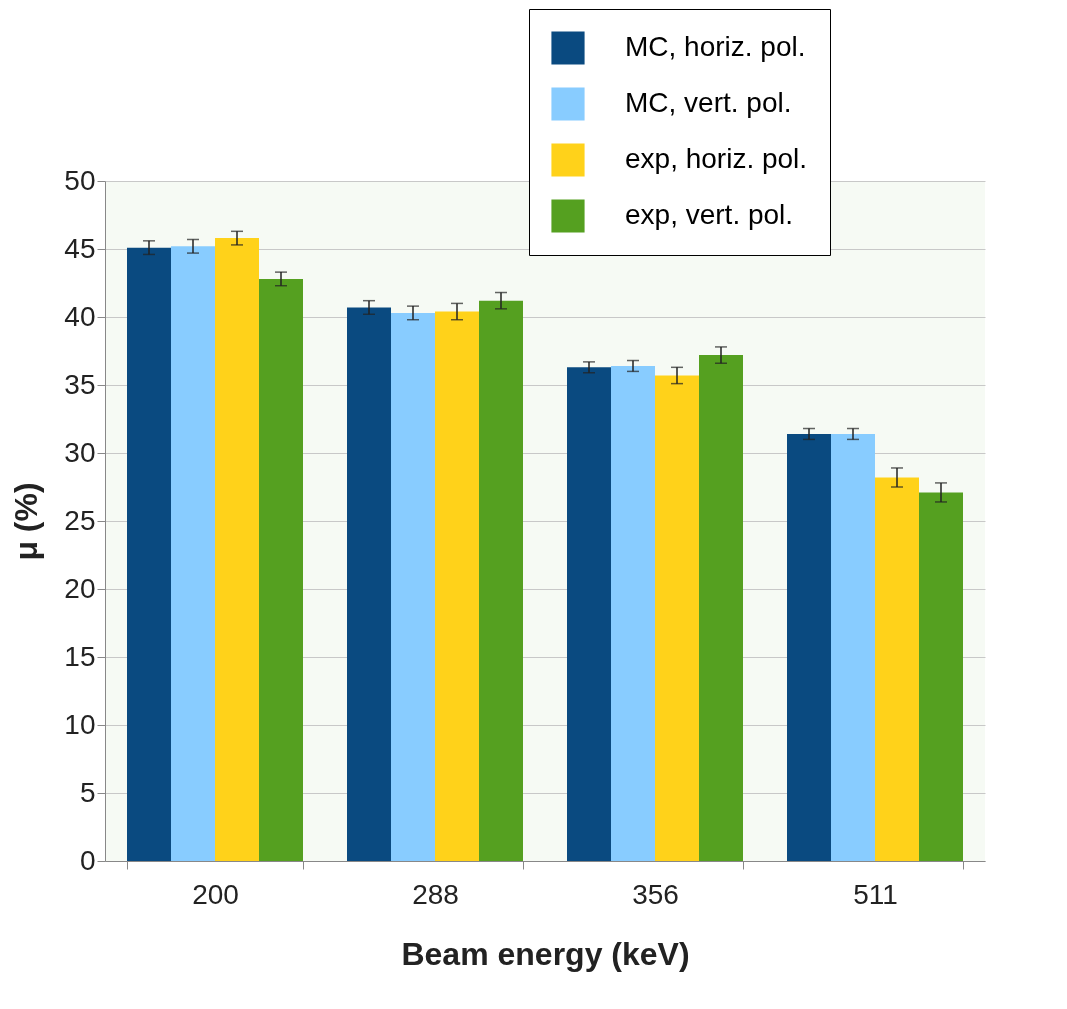  Describe the element at coordinates (435, 894) in the screenshot. I see `x-tick-label: 288` at that location.